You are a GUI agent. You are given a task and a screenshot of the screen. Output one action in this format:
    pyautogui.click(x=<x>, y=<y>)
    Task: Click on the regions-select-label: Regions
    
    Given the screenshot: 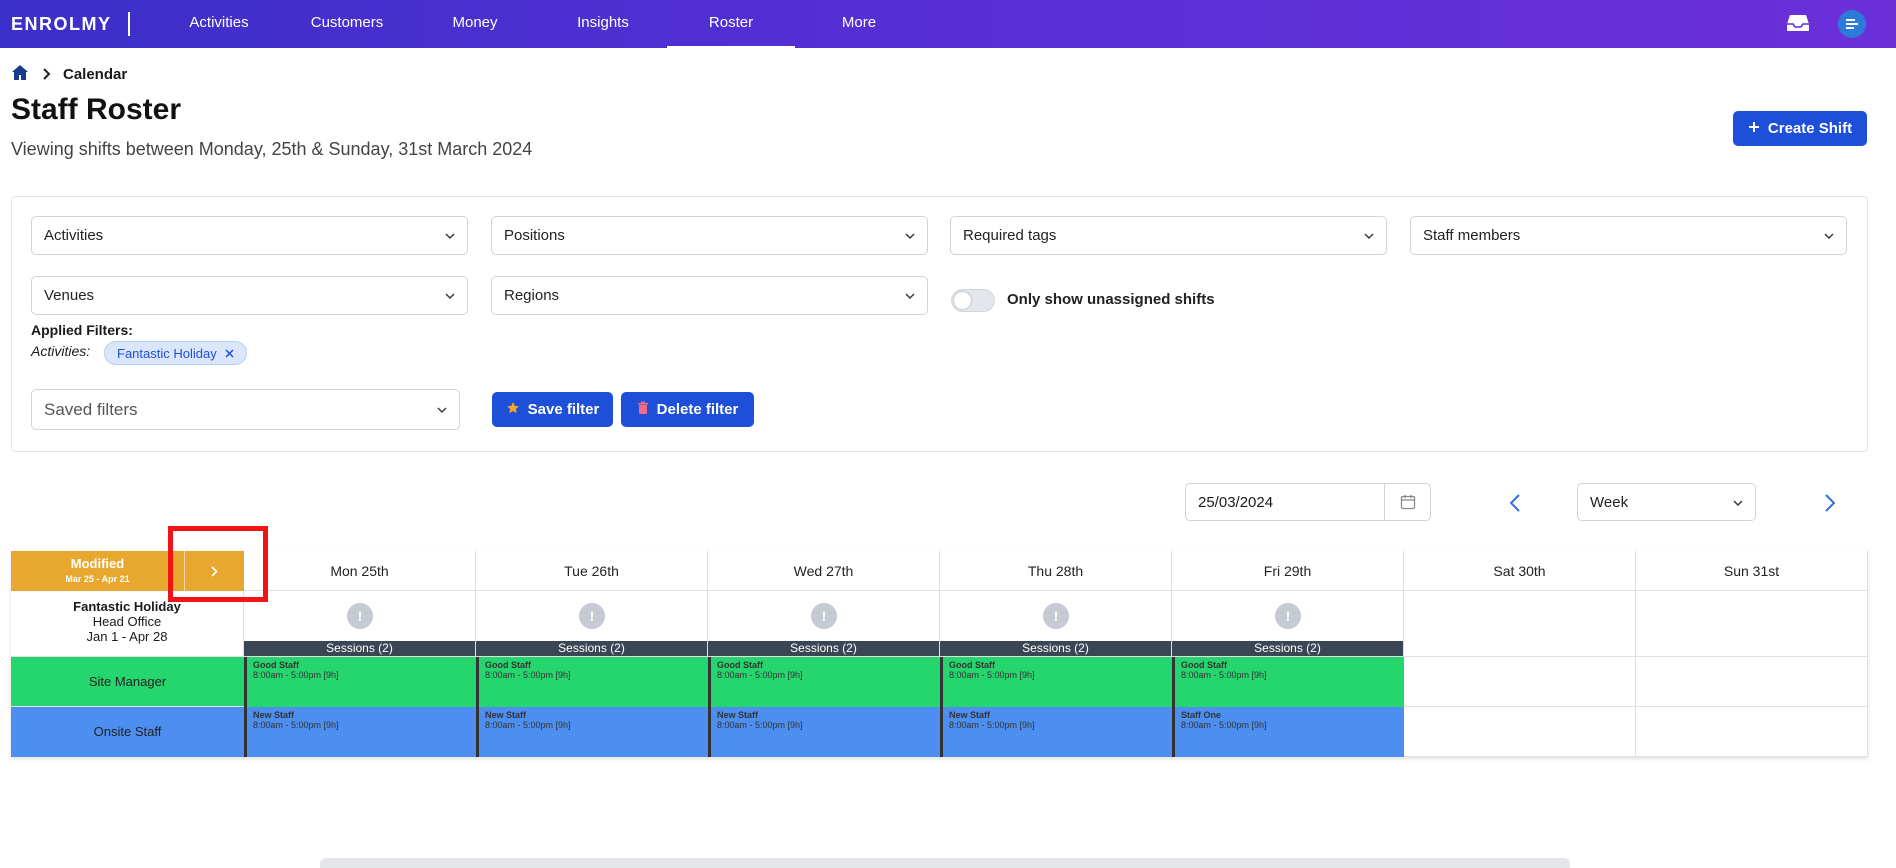 What is the action you would take?
    pyautogui.click(x=532, y=295)
    